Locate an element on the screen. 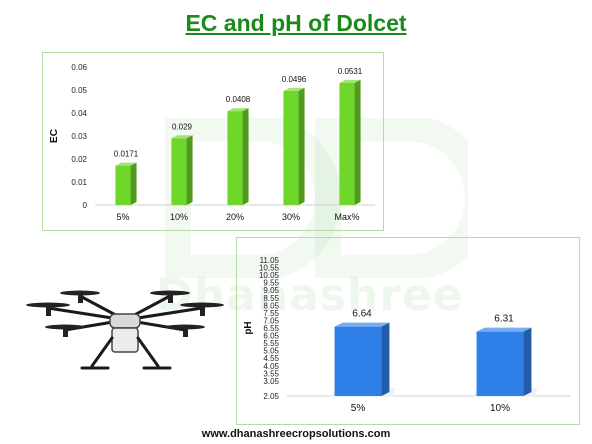  y-tick-label: 9.05 is located at coordinates (271, 290).